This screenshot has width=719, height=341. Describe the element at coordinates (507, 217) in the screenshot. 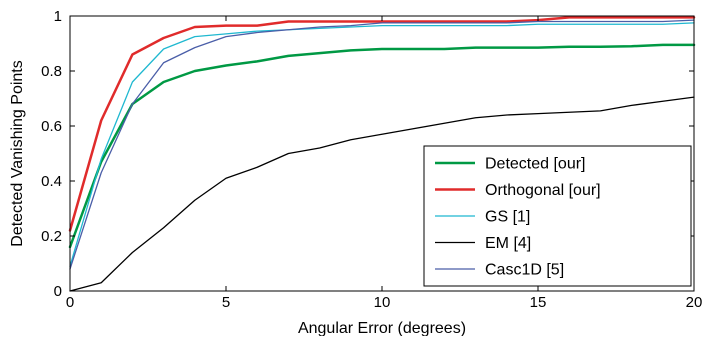

I see `legend-label-3: GS [1]` at that location.